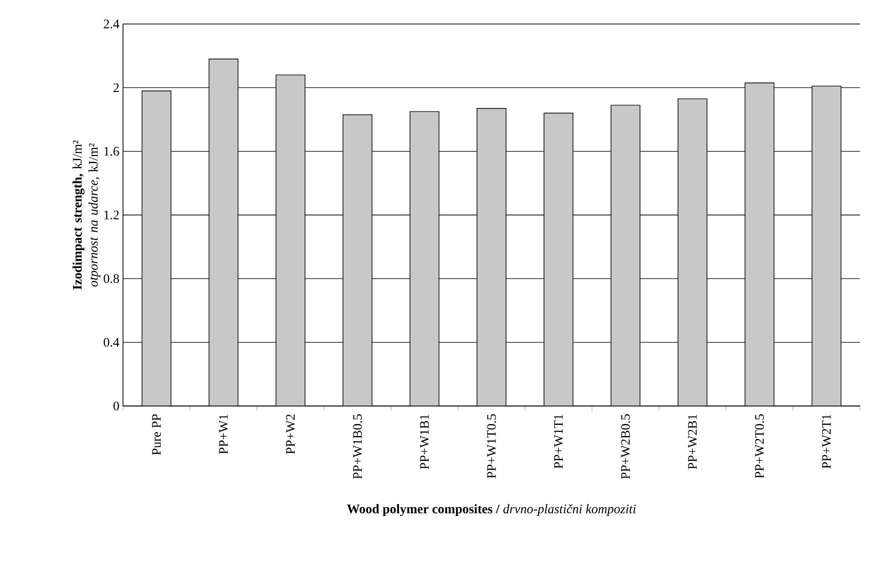 Image resolution: width=875 pixels, height=565 pixels. What do you see at coordinates (111, 279) in the screenshot?
I see `y-tick-label: 0.8` at bounding box center [111, 279].